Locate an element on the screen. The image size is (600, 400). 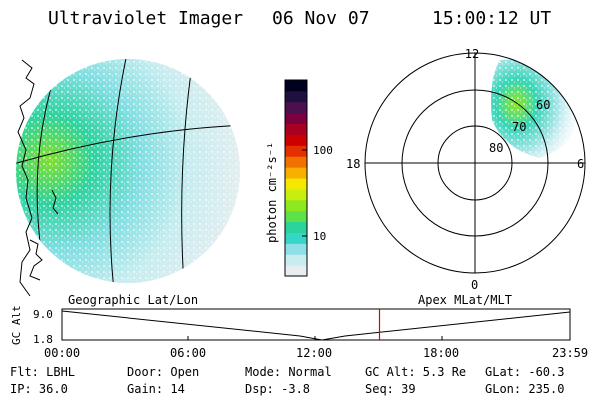
polar-caption: Apex MLat/MLT is located at coordinates (465, 300).